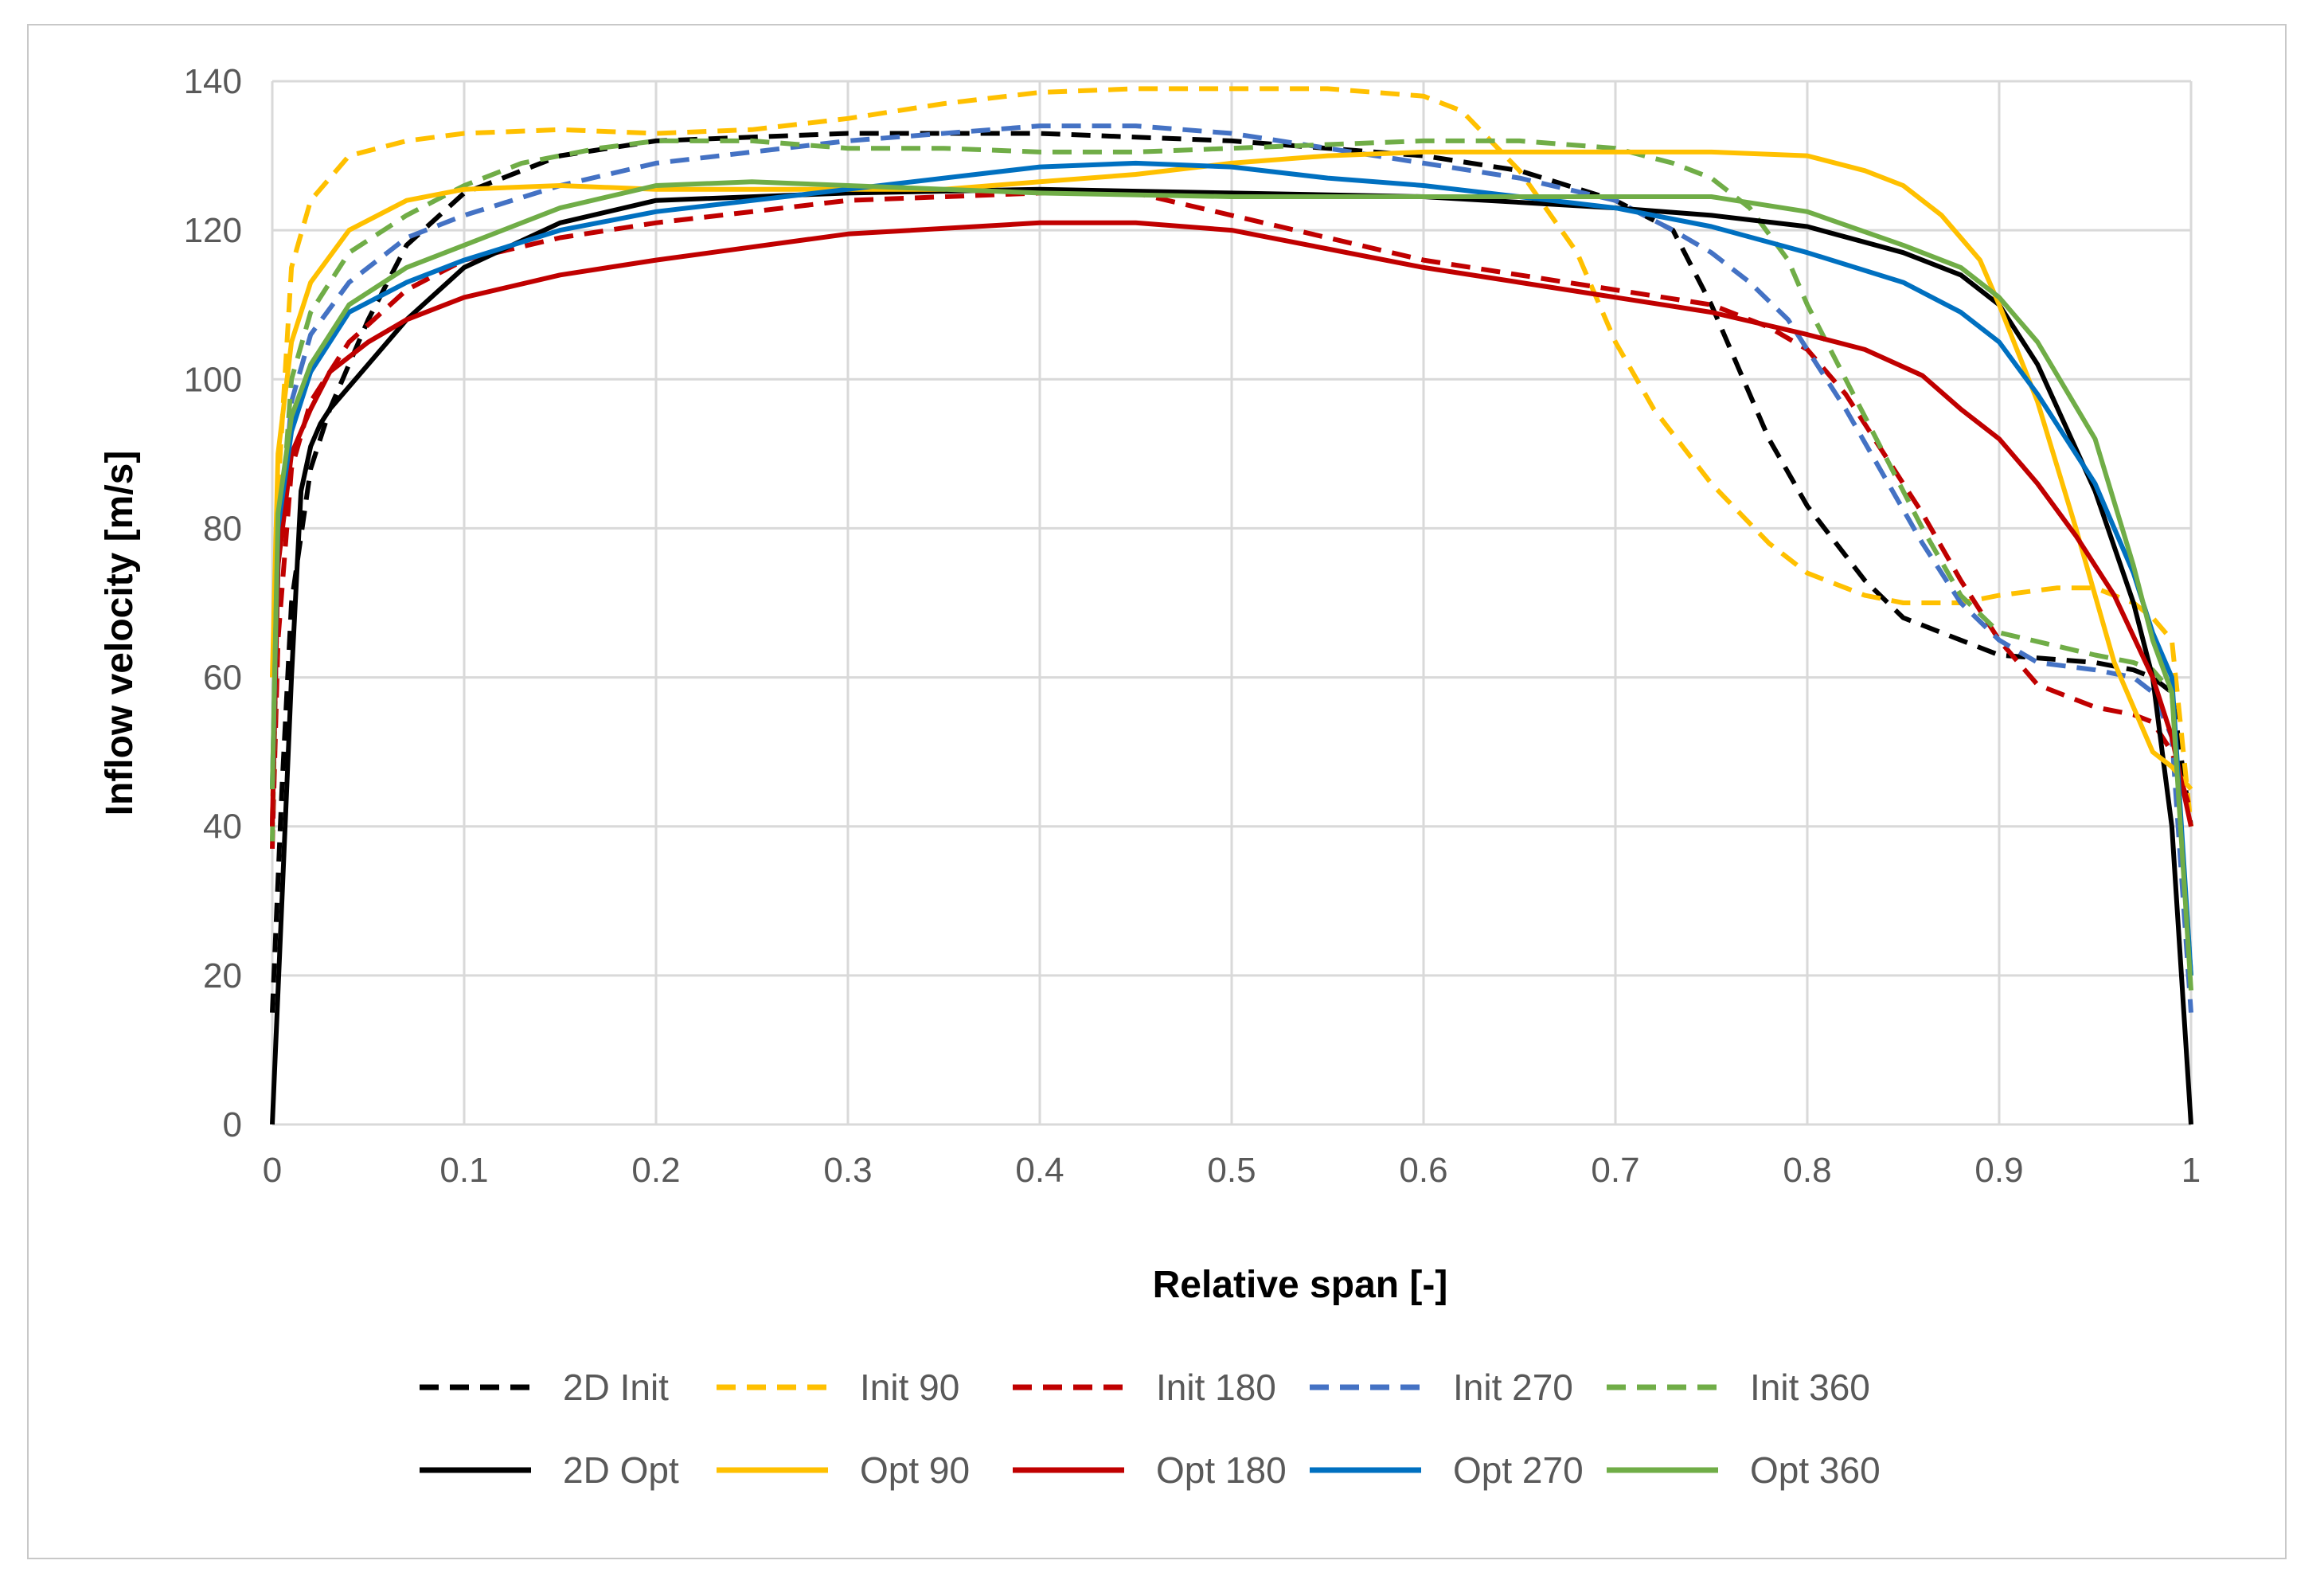  What do you see at coordinates (1216, 1387) in the screenshot?
I see `legend-label-init-180: Init 180` at bounding box center [1216, 1387].